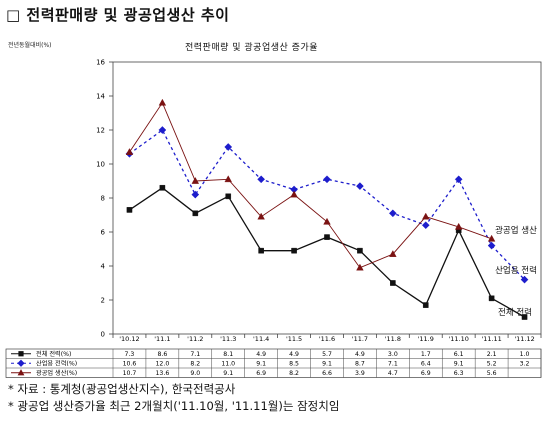 The width and height of the screenshot is (550, 421). I want to click on table-cell: 9.0, so click(195, 373).